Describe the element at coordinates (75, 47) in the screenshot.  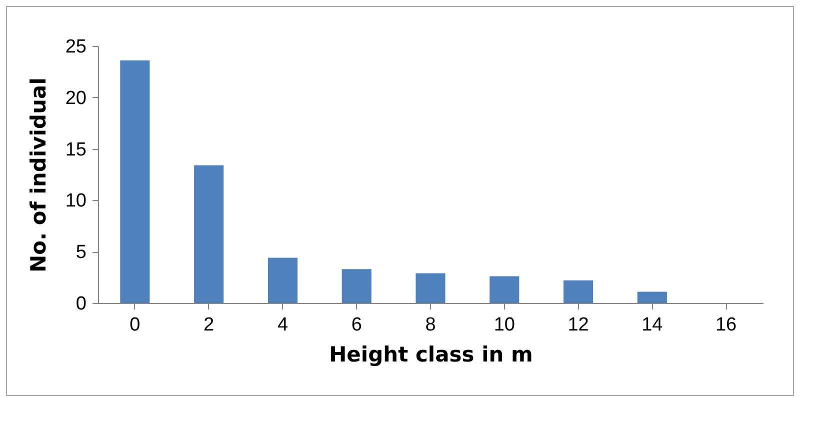
I see `y-tick-label: 25` at that location.